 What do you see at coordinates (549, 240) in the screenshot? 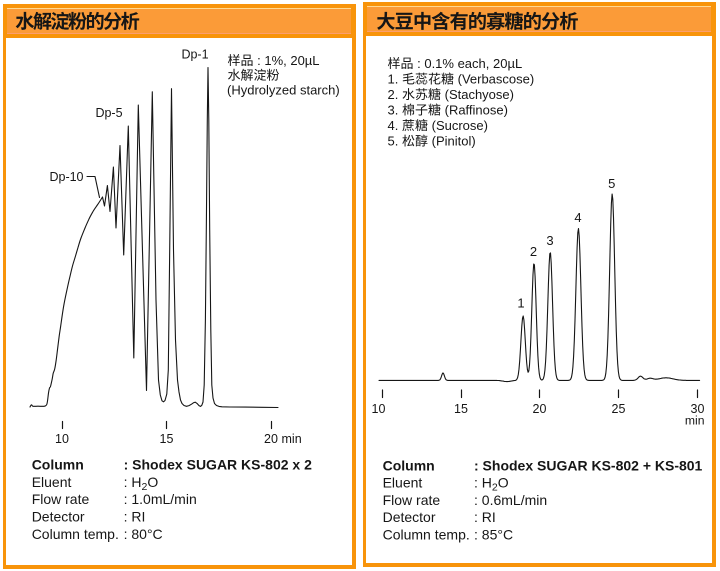
I see `svg-text: 3` at bounding box center [549, 240].